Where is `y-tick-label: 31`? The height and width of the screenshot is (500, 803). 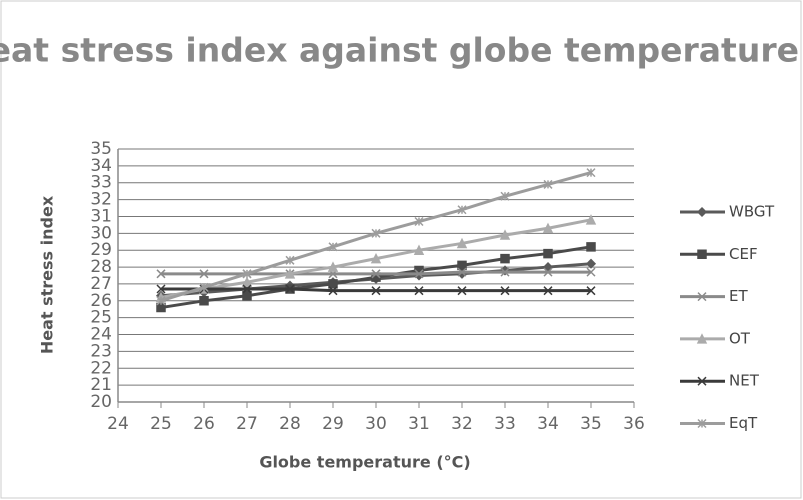 y-tick-label: 31 is located at coordinates (101, 216).